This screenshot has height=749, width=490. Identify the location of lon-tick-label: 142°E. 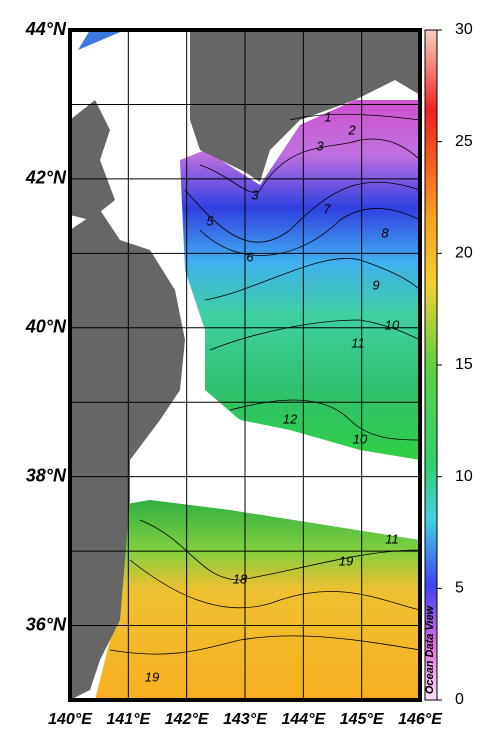
(187, 719).